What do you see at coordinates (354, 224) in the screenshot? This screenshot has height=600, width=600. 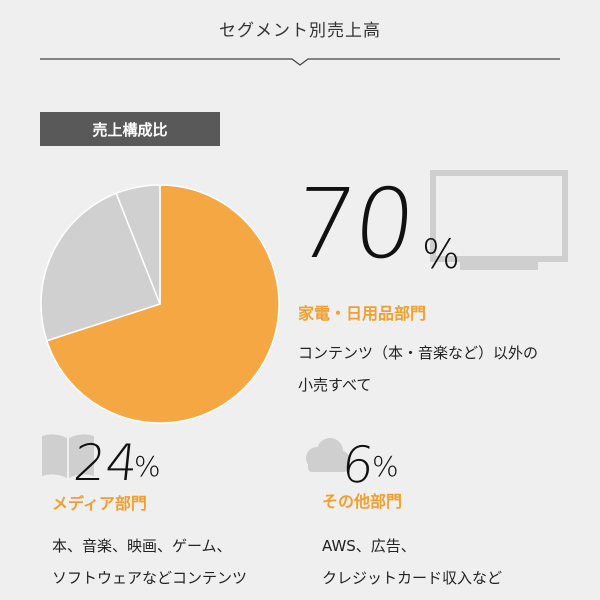 I see `appliances-percent: 70` at bounding box center [354, 224].